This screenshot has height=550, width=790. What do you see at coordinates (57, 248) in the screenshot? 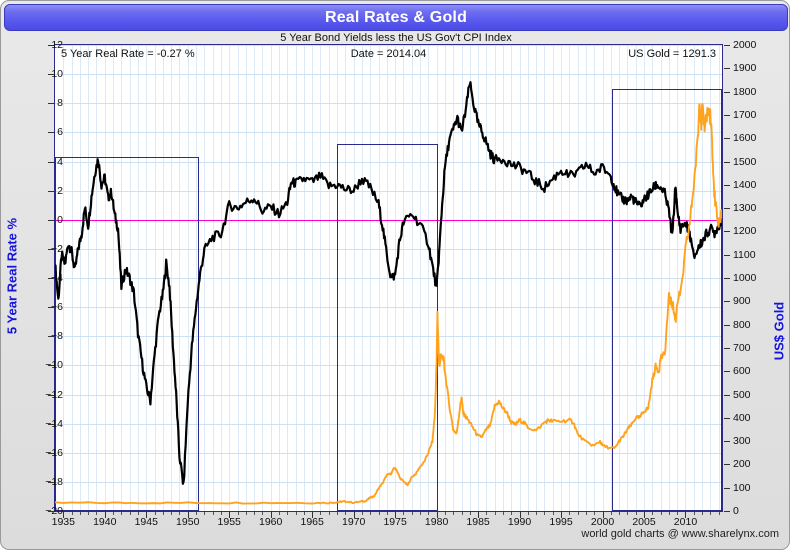
I see `y-tick-label-left: −2` at bounding box center [57, 248].